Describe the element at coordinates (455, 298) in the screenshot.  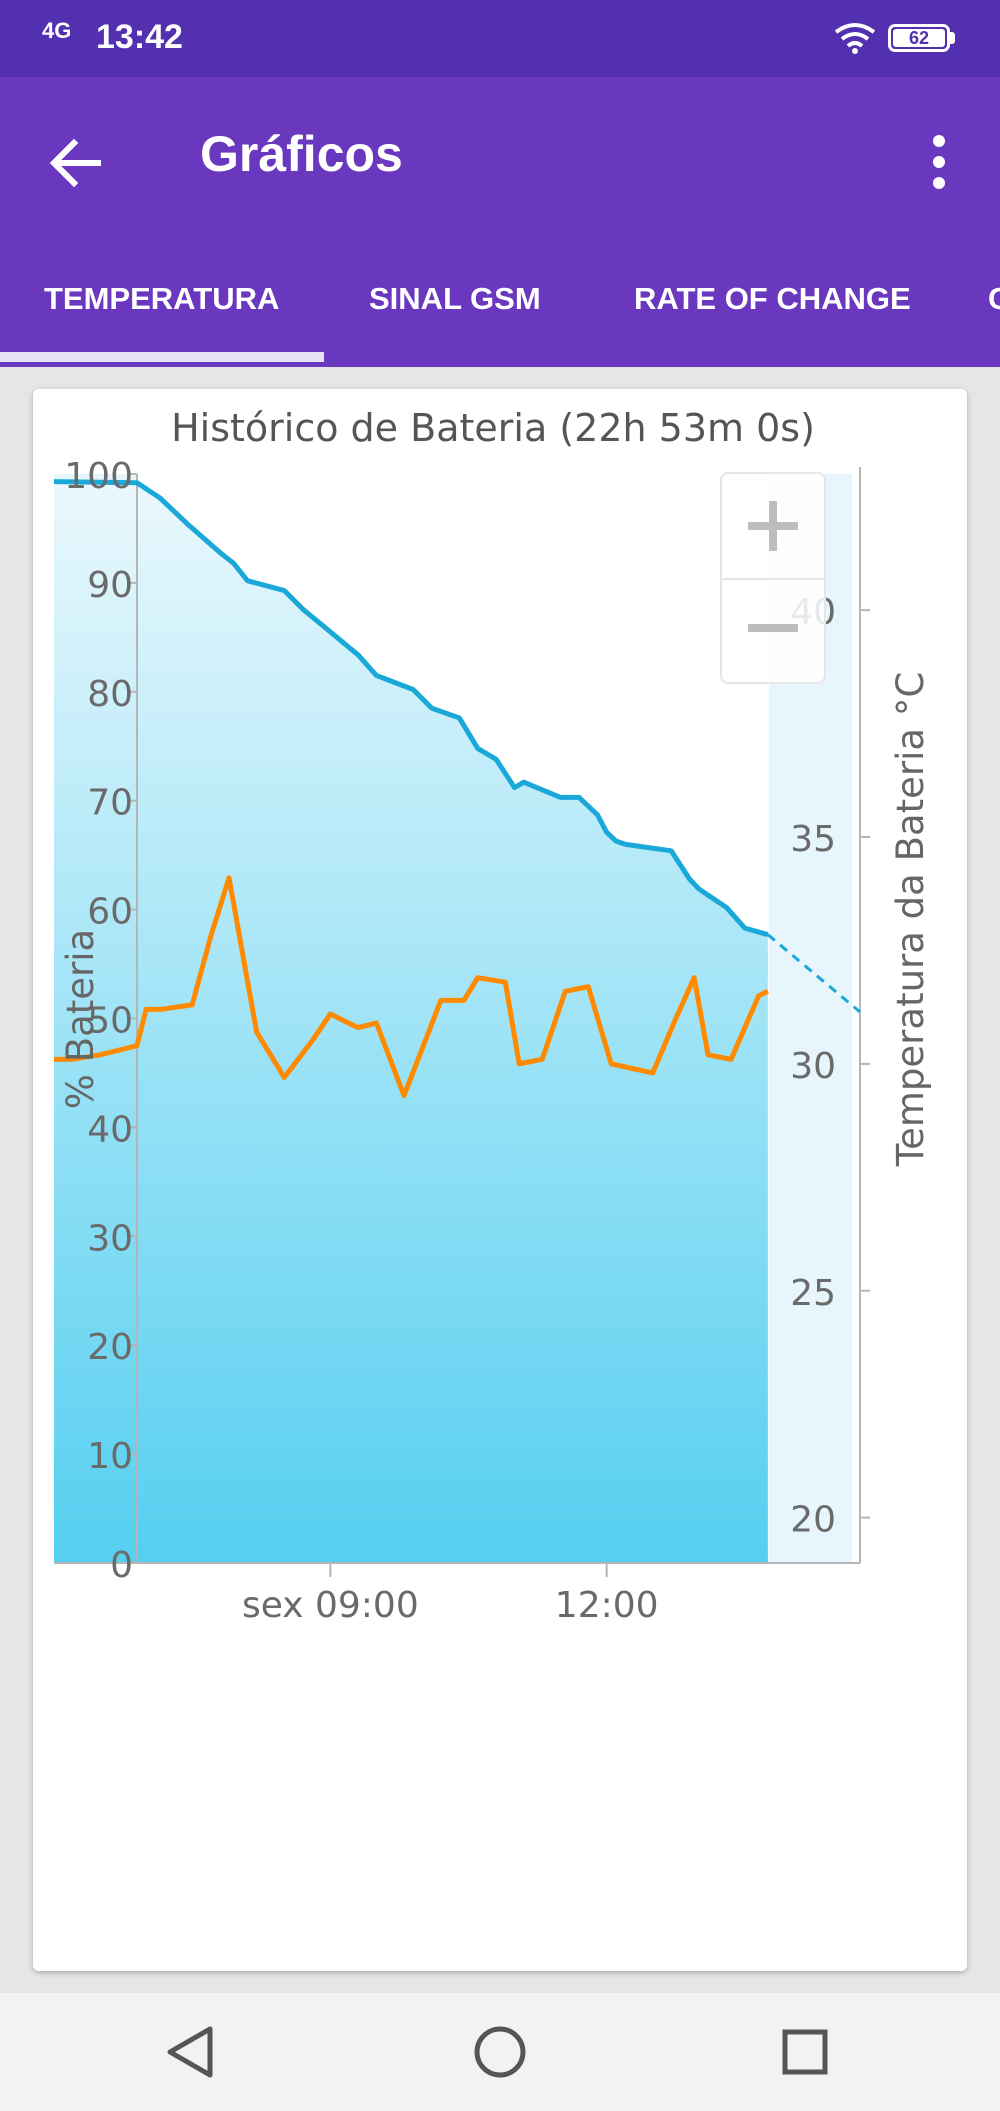
I see `tab-sinal-gsm: SINAL GSM` at that location.